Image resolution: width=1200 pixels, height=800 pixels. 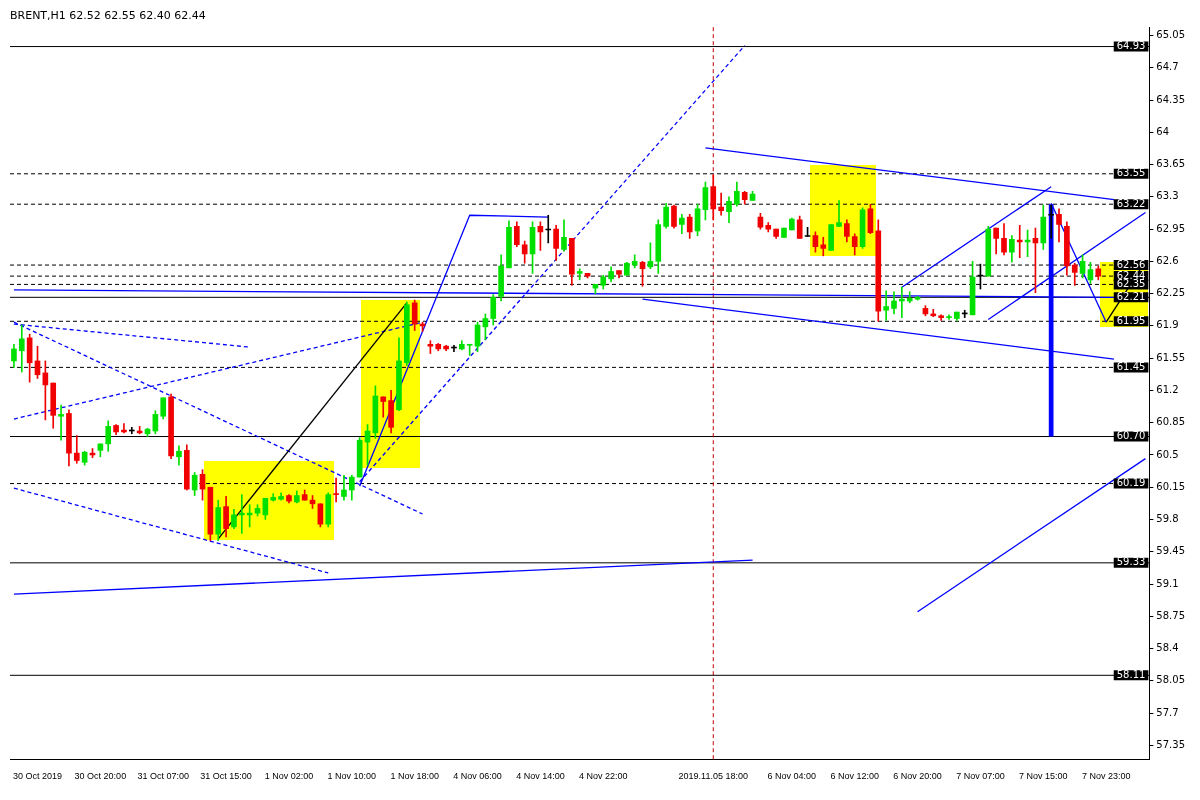 I want to click on y-tick-label: 62.25, so click(x=1171, y=293).